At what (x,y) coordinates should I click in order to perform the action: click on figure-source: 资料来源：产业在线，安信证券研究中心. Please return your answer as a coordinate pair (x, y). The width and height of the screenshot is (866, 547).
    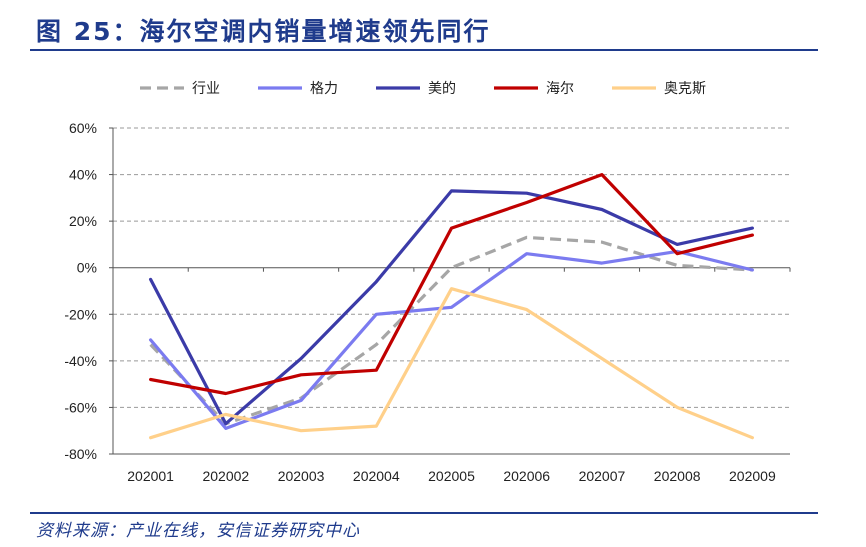
    Looking at the image, I should click on (198, 531).